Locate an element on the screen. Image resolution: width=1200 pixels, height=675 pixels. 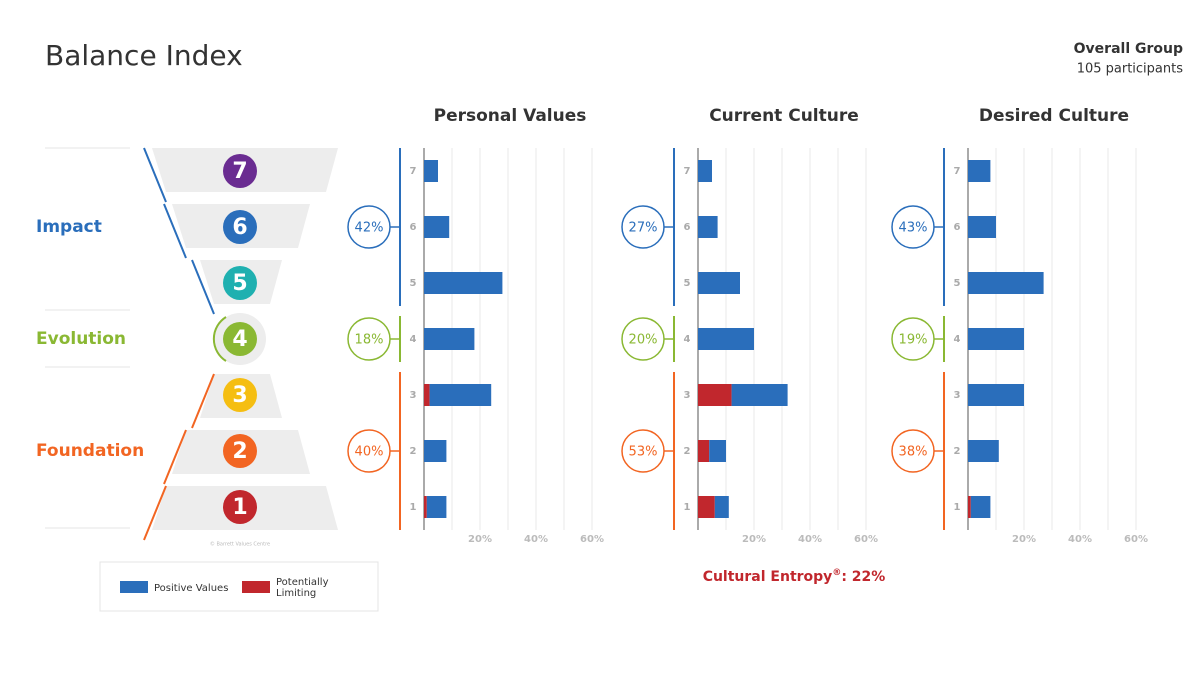
group-share-label: 19% is located at coordinates (913, 340).